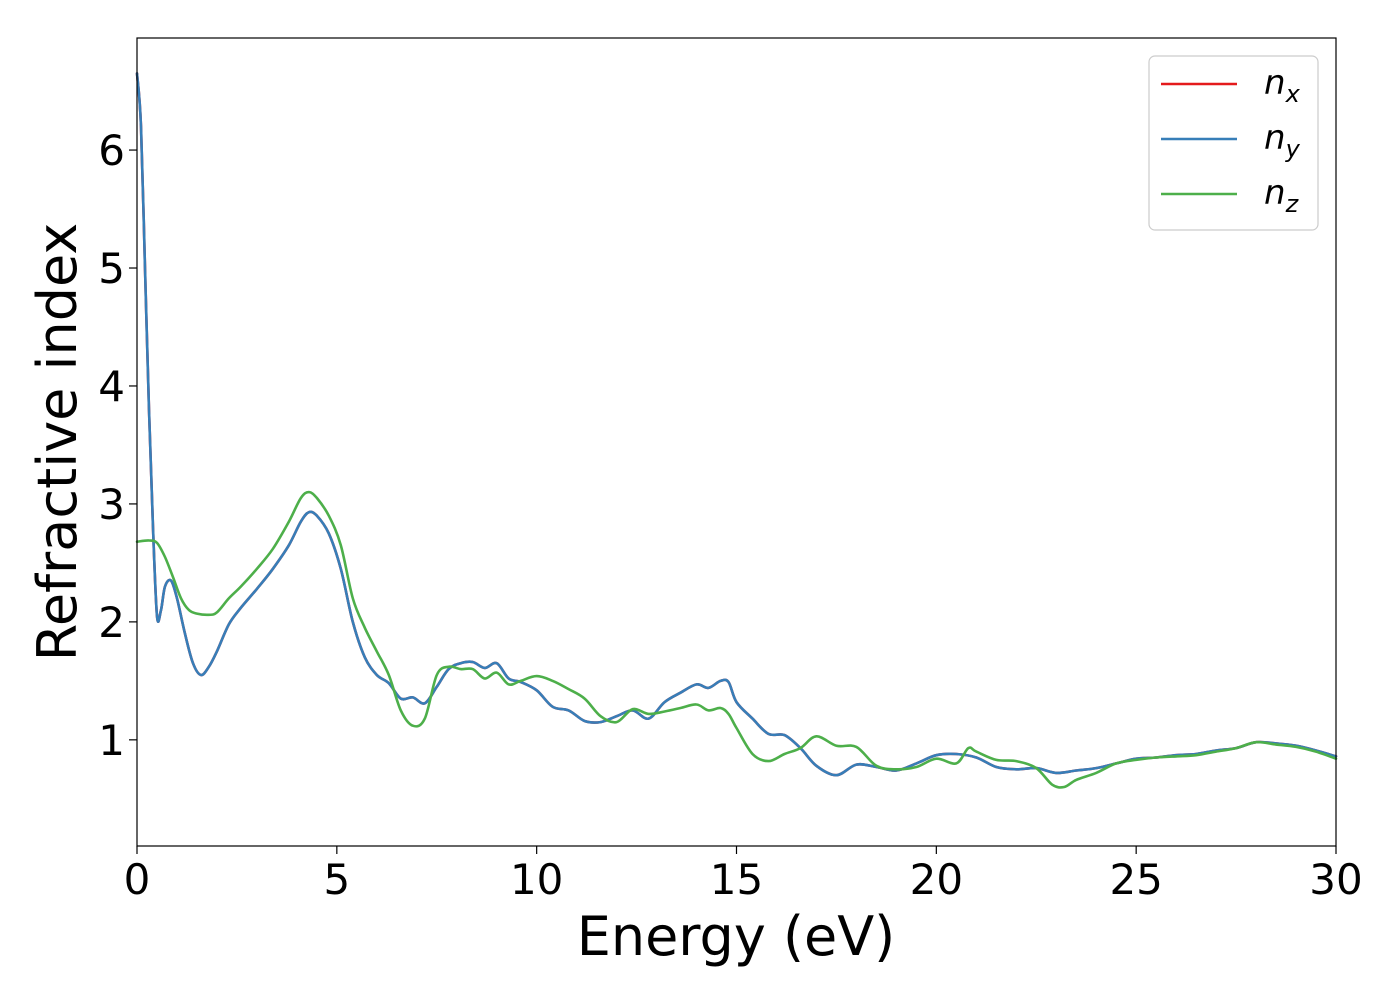 This screenshot has height=1000, width=1400. What do you see at coordinates (1282, 85) in the screenshot?
I see `legend-label-nx: nx` at bounding box center [1282, 85].